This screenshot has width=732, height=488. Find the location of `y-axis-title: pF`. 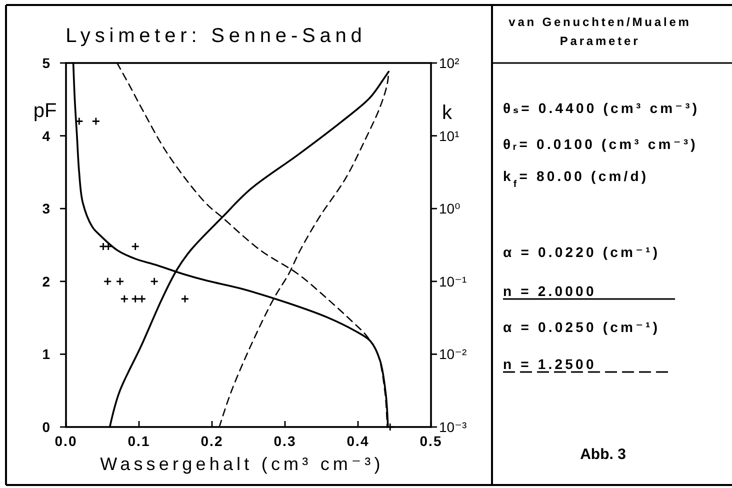

y-axis-title: pF is located at coordinates (45, 111).